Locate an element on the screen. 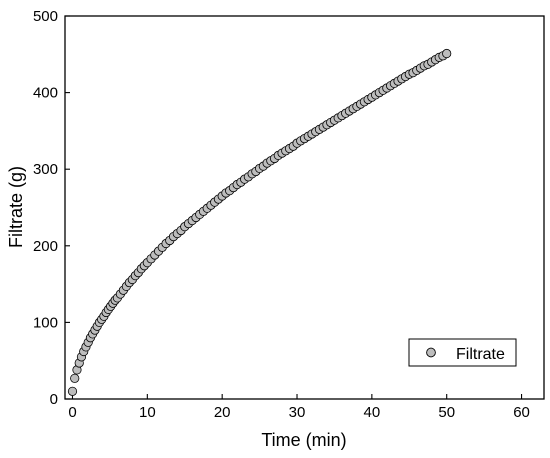 The width and height of the screenshot is (550, 458). legend-label: Filtrate is located at coordinates (480, 354).